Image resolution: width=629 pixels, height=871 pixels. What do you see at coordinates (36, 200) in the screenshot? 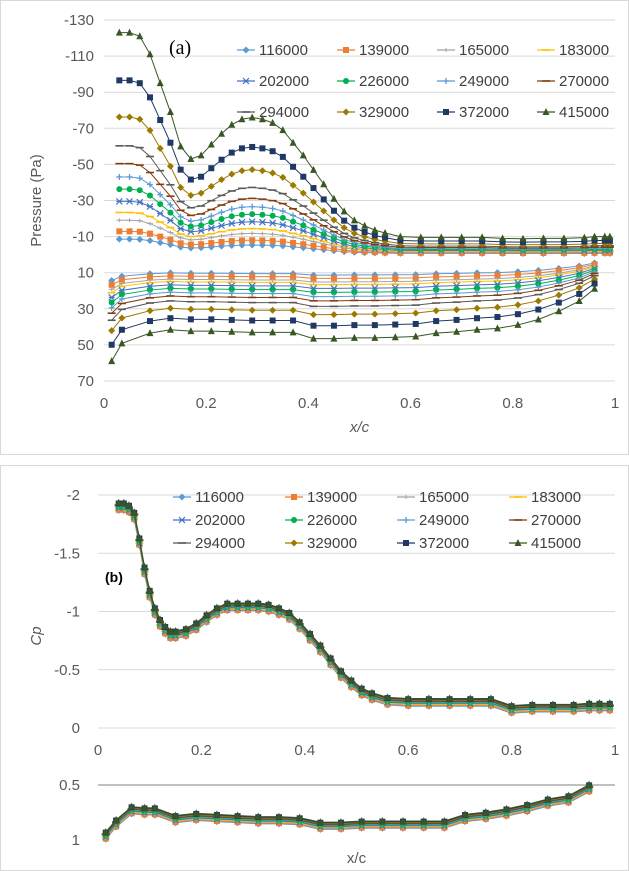
I see `y-axis-label: Pressure (Pa)` at bounding box center [36, 200].